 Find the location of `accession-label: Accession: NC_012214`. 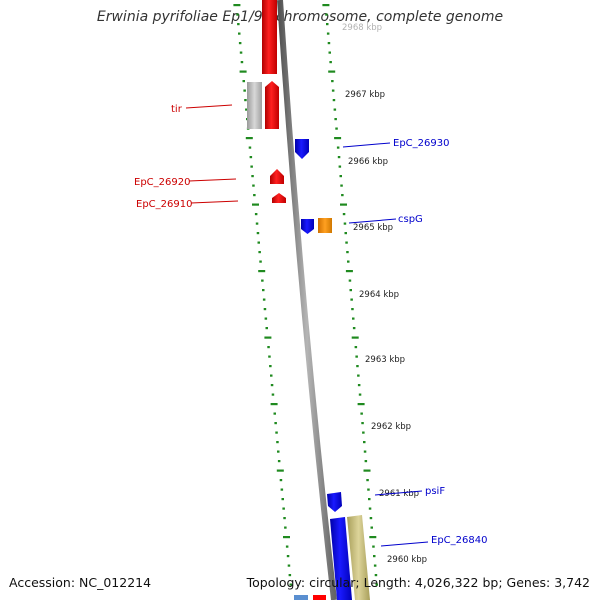

accession-label: Accession: NC_012214 is located at coordinates (80, 582).